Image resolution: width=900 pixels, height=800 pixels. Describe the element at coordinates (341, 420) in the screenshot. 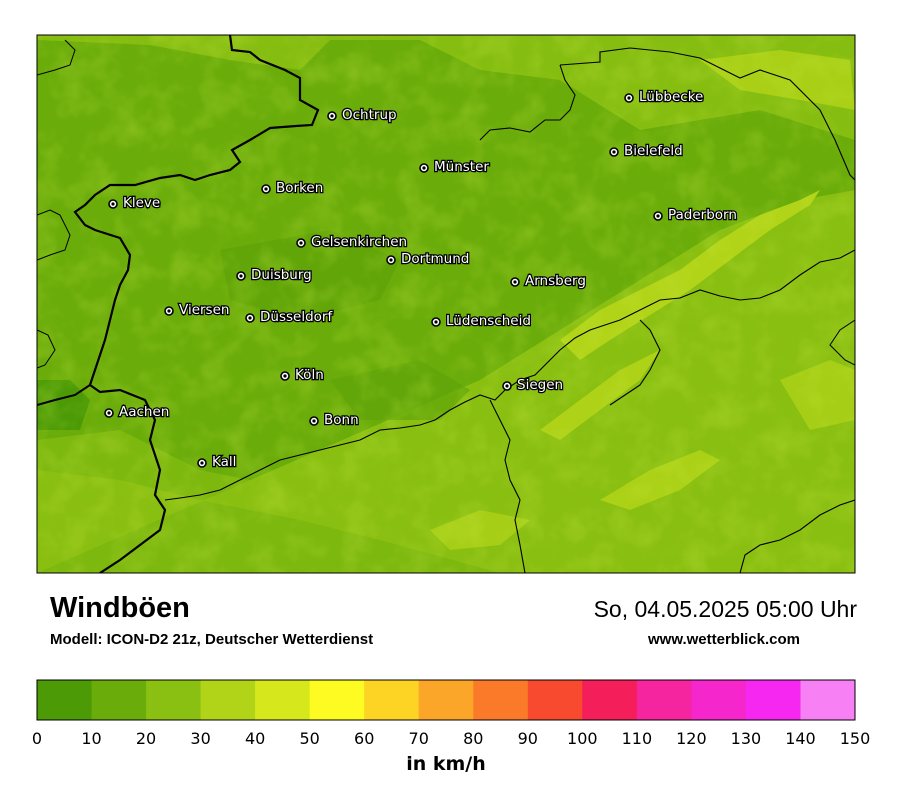

I see `city-label: Bonn` at that location.